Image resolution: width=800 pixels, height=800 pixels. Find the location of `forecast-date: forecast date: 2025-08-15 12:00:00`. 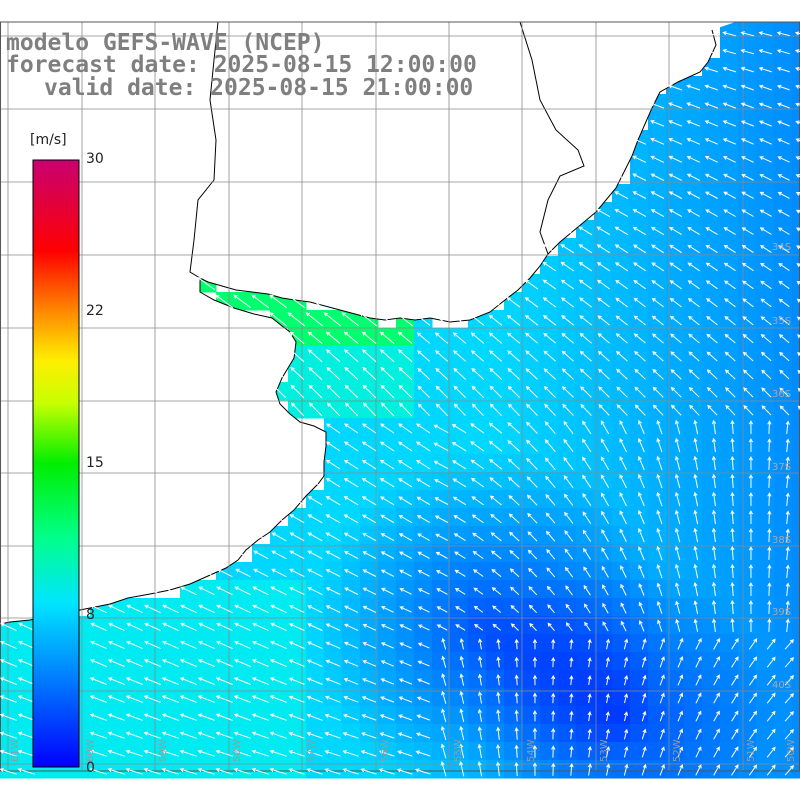

forecast-date: forecast date: 2025-08-15 12:00:00 is located at coordinates (241, 65).